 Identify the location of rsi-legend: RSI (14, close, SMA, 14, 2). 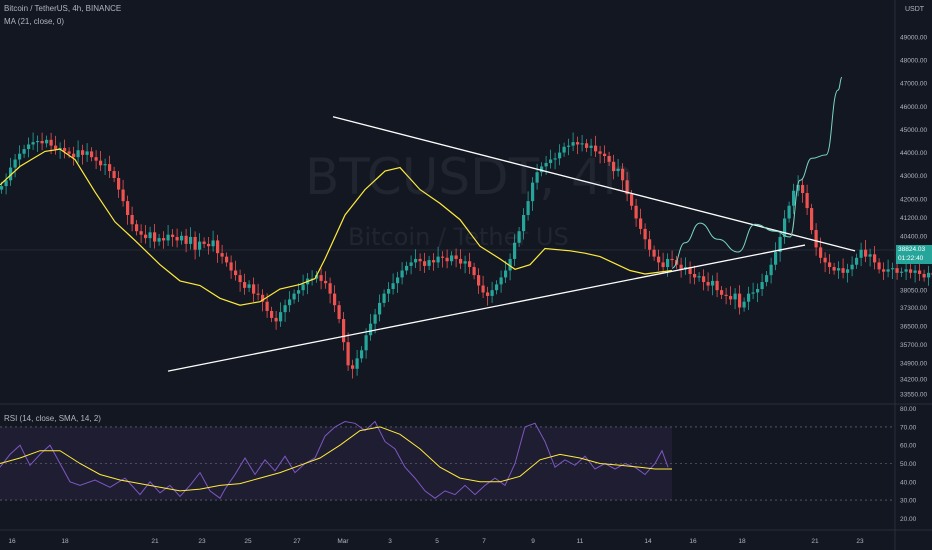
(52, 418).